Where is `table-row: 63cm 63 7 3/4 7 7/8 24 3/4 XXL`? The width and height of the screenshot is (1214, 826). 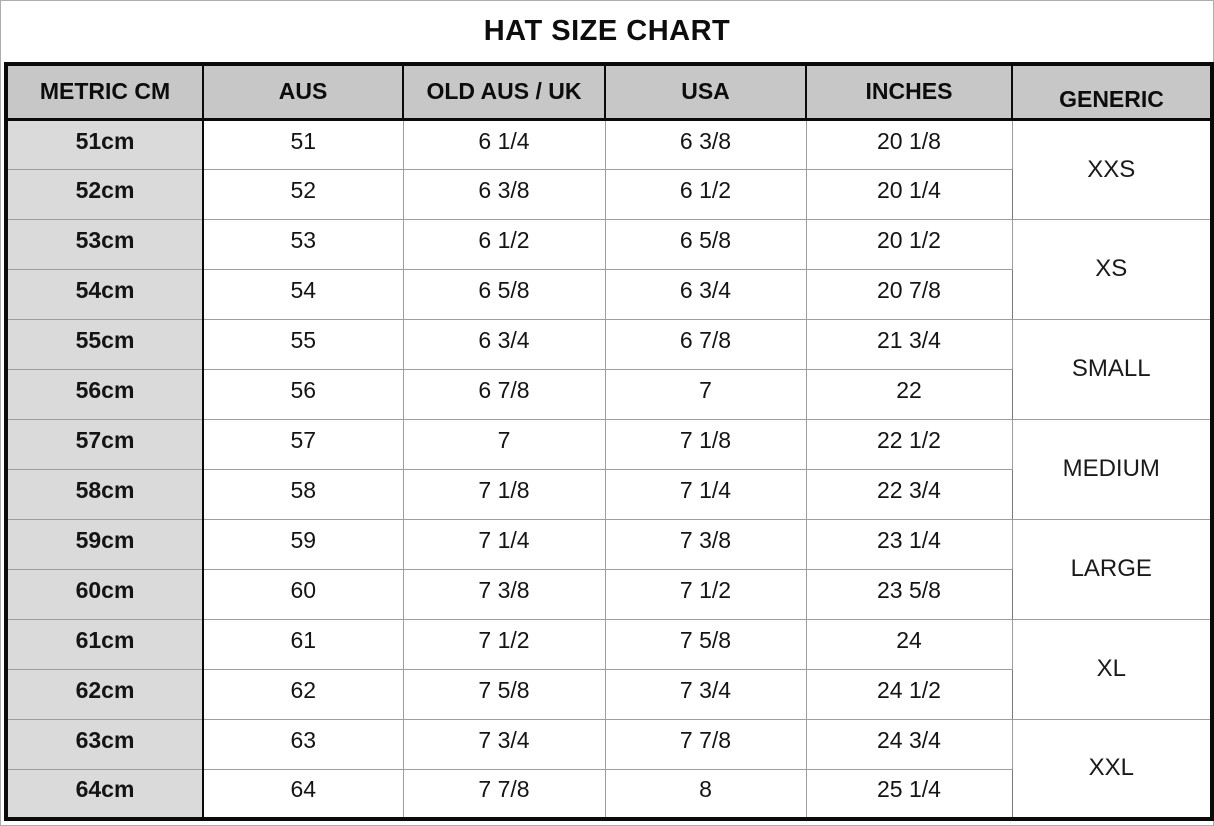
table-row: 63cm 63 7 3/4 7 7/8 24 3/4 XXL is located at coordinates (608, 769).